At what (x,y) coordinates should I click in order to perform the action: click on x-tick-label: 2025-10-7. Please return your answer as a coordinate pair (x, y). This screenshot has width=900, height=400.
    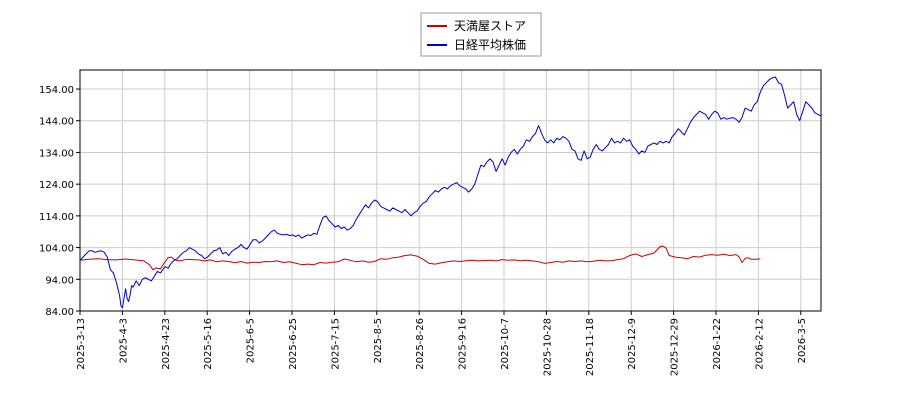
    Looking at the image, I should click on (505, 344).